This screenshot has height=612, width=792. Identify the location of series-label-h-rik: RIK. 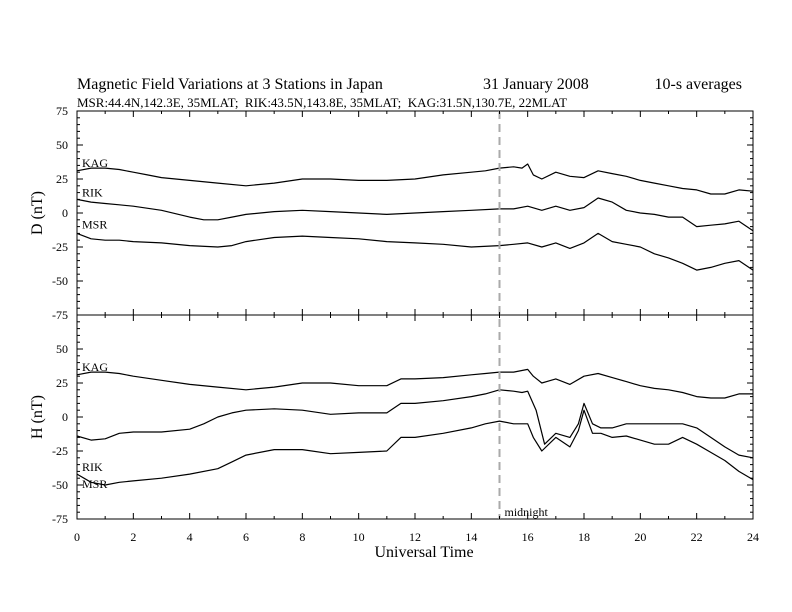
(92, 467).